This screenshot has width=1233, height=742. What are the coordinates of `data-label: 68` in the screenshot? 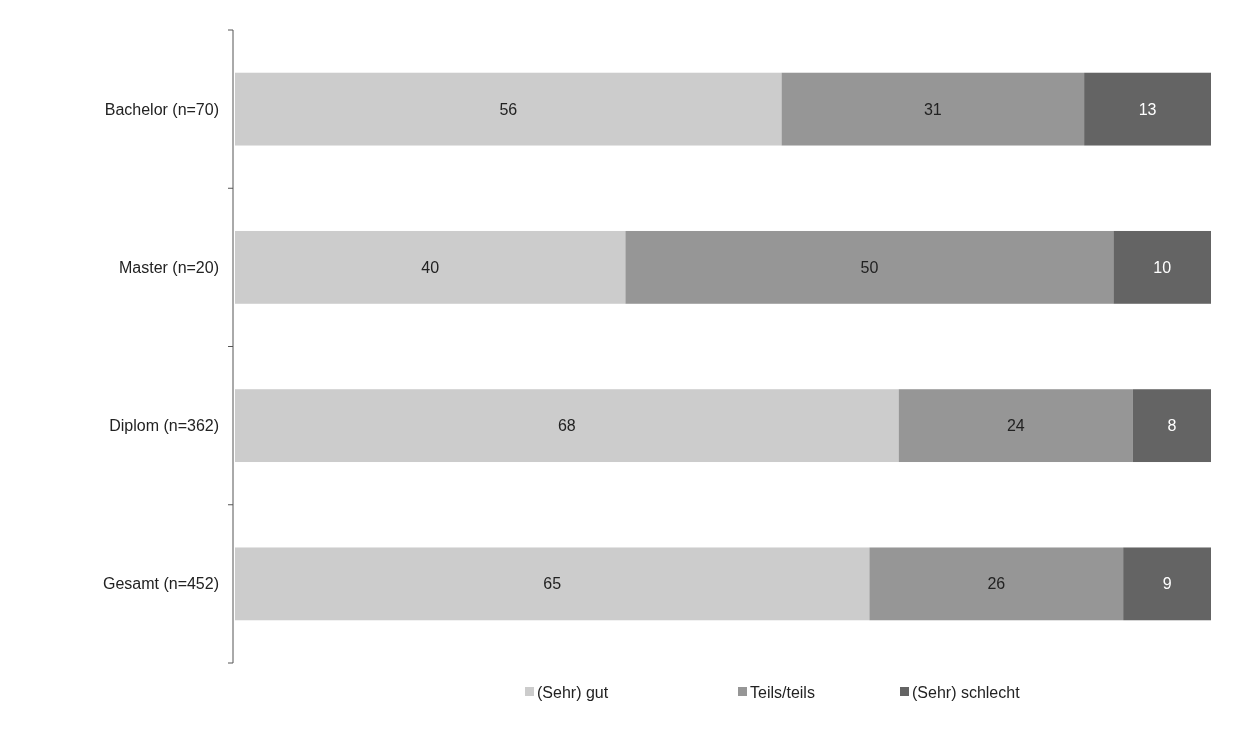 It's located at (566, 426).